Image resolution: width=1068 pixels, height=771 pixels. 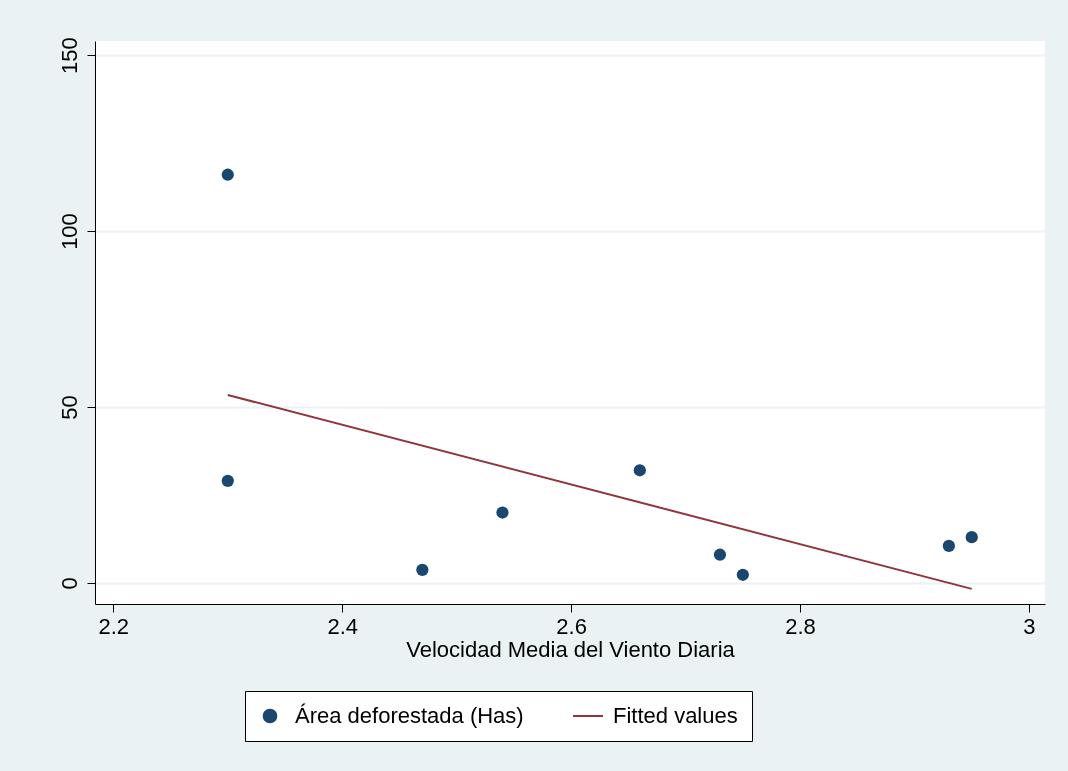 What do you see at coordinates (69, 231) in the screenshot?
I see `y-tick-label: 100` at bounding box center [69, 231].